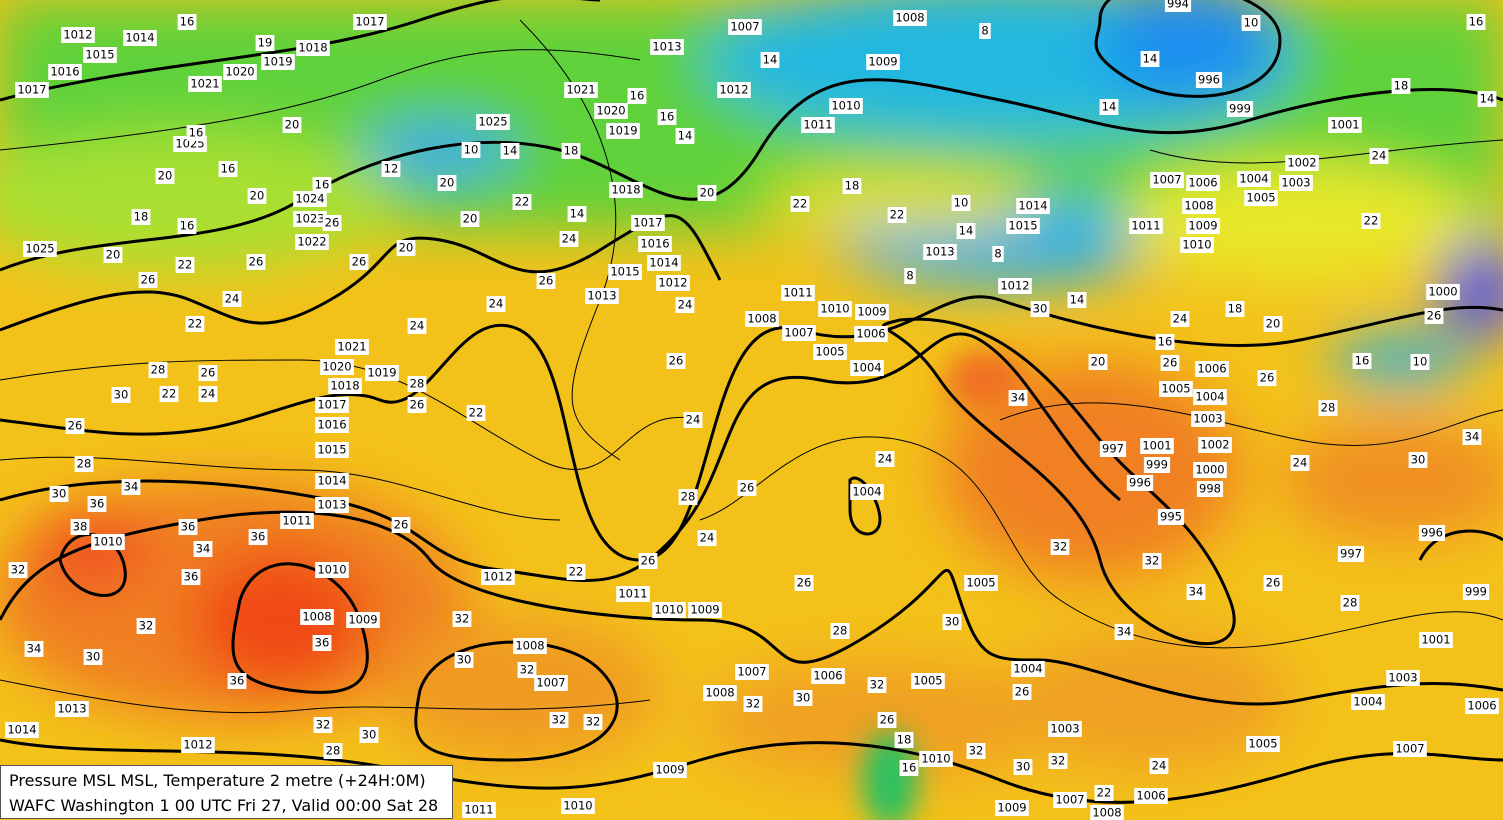 The width and height of the screenshot is (1503, 820). I want to click on isobar-label: 1016, so click(331, 425).